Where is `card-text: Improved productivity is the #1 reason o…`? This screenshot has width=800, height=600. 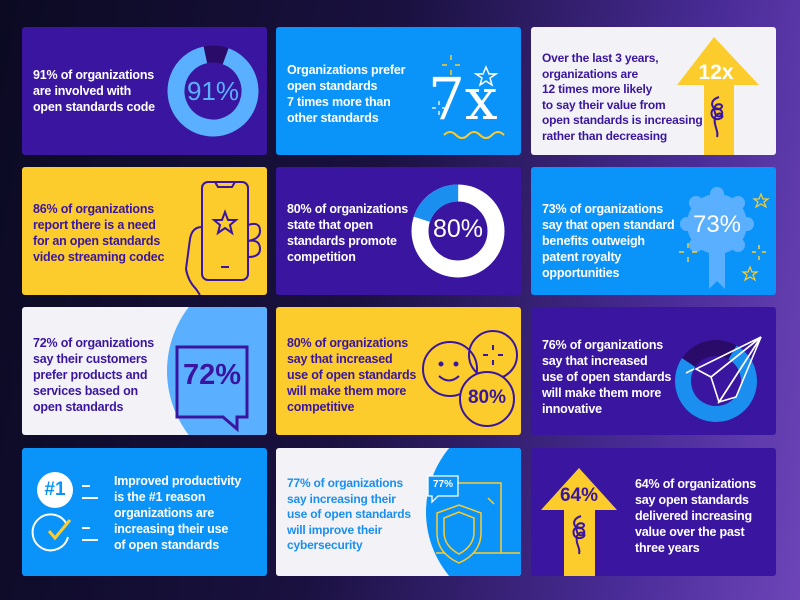 card-text: Improved productivity is the #1 reason o… is located at coordinates (178, 513).